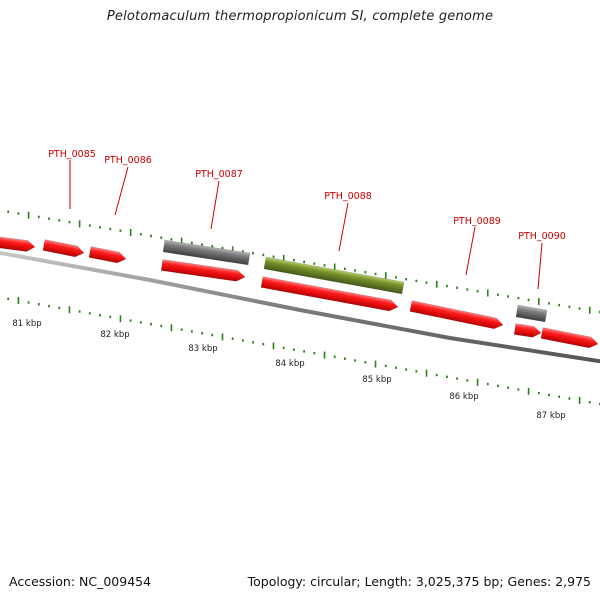 This screenshot has height=600, width=600. I want to click on kbp-label-82: 82 kbp, so click(114, 335).